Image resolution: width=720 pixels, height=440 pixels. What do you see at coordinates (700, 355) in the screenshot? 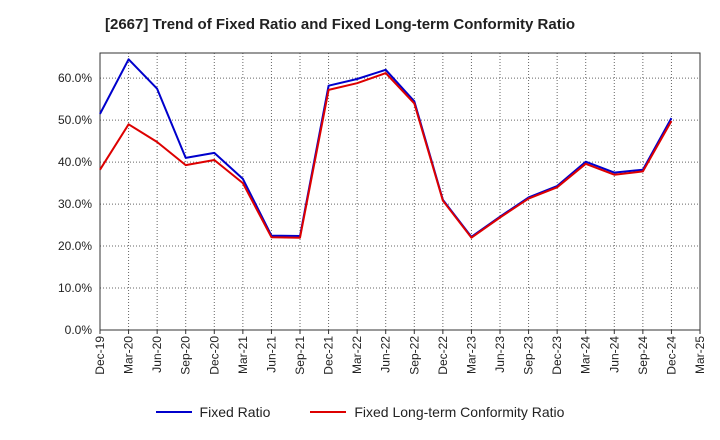
I see `x-tick-label: Mar-25` at bounding box center [700, 355].